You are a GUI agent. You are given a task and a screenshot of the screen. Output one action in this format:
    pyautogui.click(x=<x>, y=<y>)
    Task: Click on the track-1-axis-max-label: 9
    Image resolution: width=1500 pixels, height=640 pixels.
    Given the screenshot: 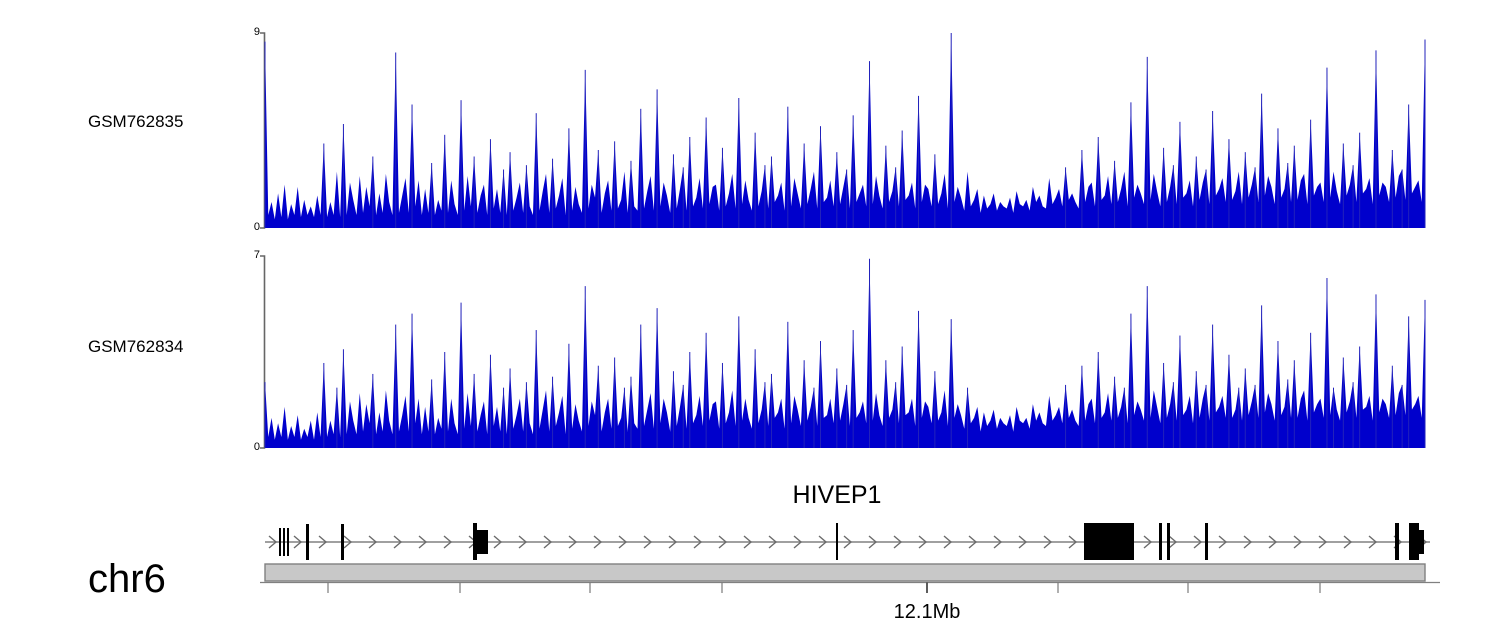 What is the action you would take?
    pyautogui.click(x=256, y=32)
    